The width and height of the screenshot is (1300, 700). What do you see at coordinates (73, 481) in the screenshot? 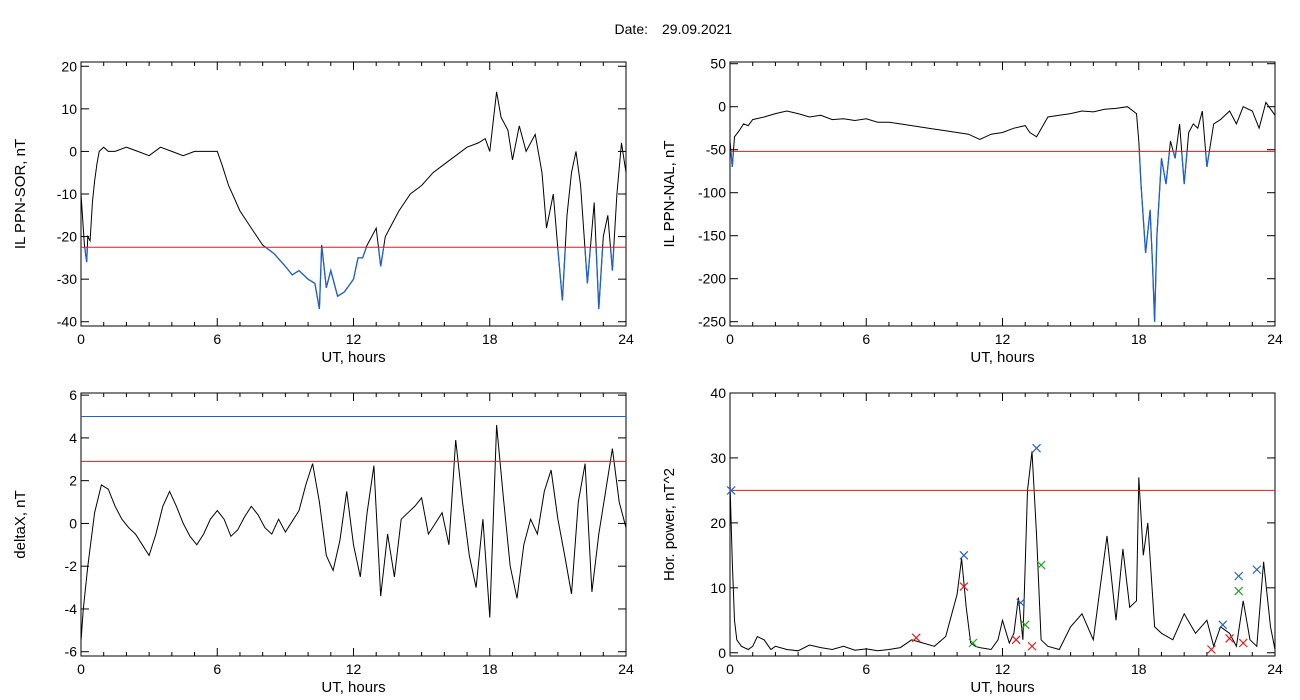
I see `y-tick-label: 2` at bounding box center [73, 481].